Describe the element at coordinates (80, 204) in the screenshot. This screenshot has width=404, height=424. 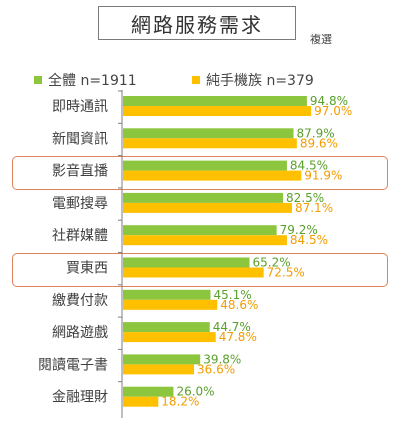
I see `category-label: 電郵搜尋` at that location.